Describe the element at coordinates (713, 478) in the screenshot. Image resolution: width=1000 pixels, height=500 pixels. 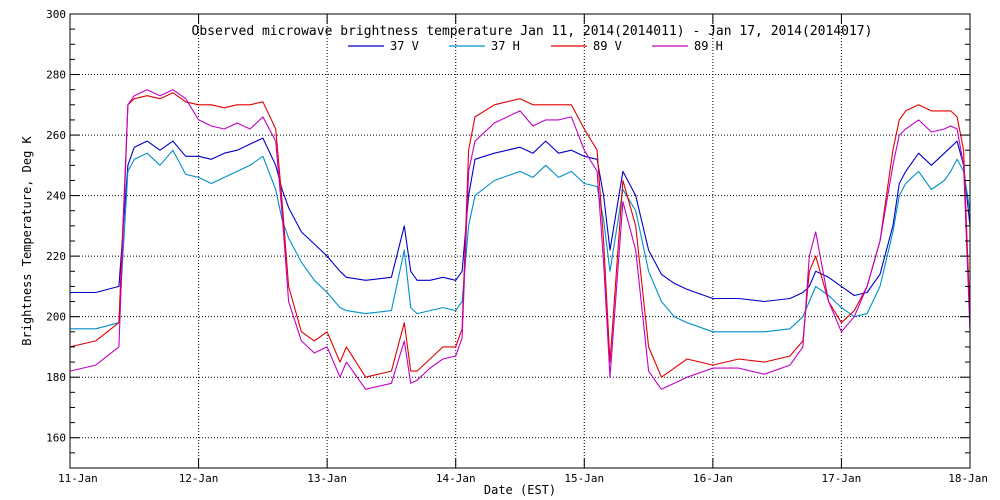
I see `x-tick-label: 16-Jan` at that location.